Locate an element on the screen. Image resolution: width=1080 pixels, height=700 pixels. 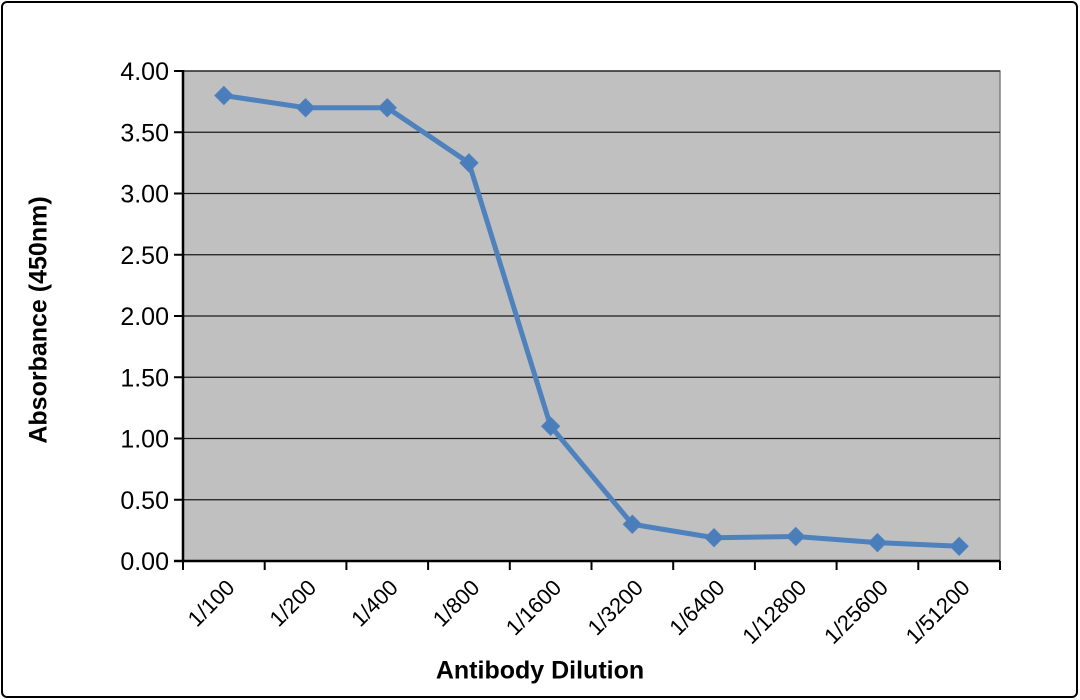
x-category-label: 1/800 is located at coordinates (456, 603).